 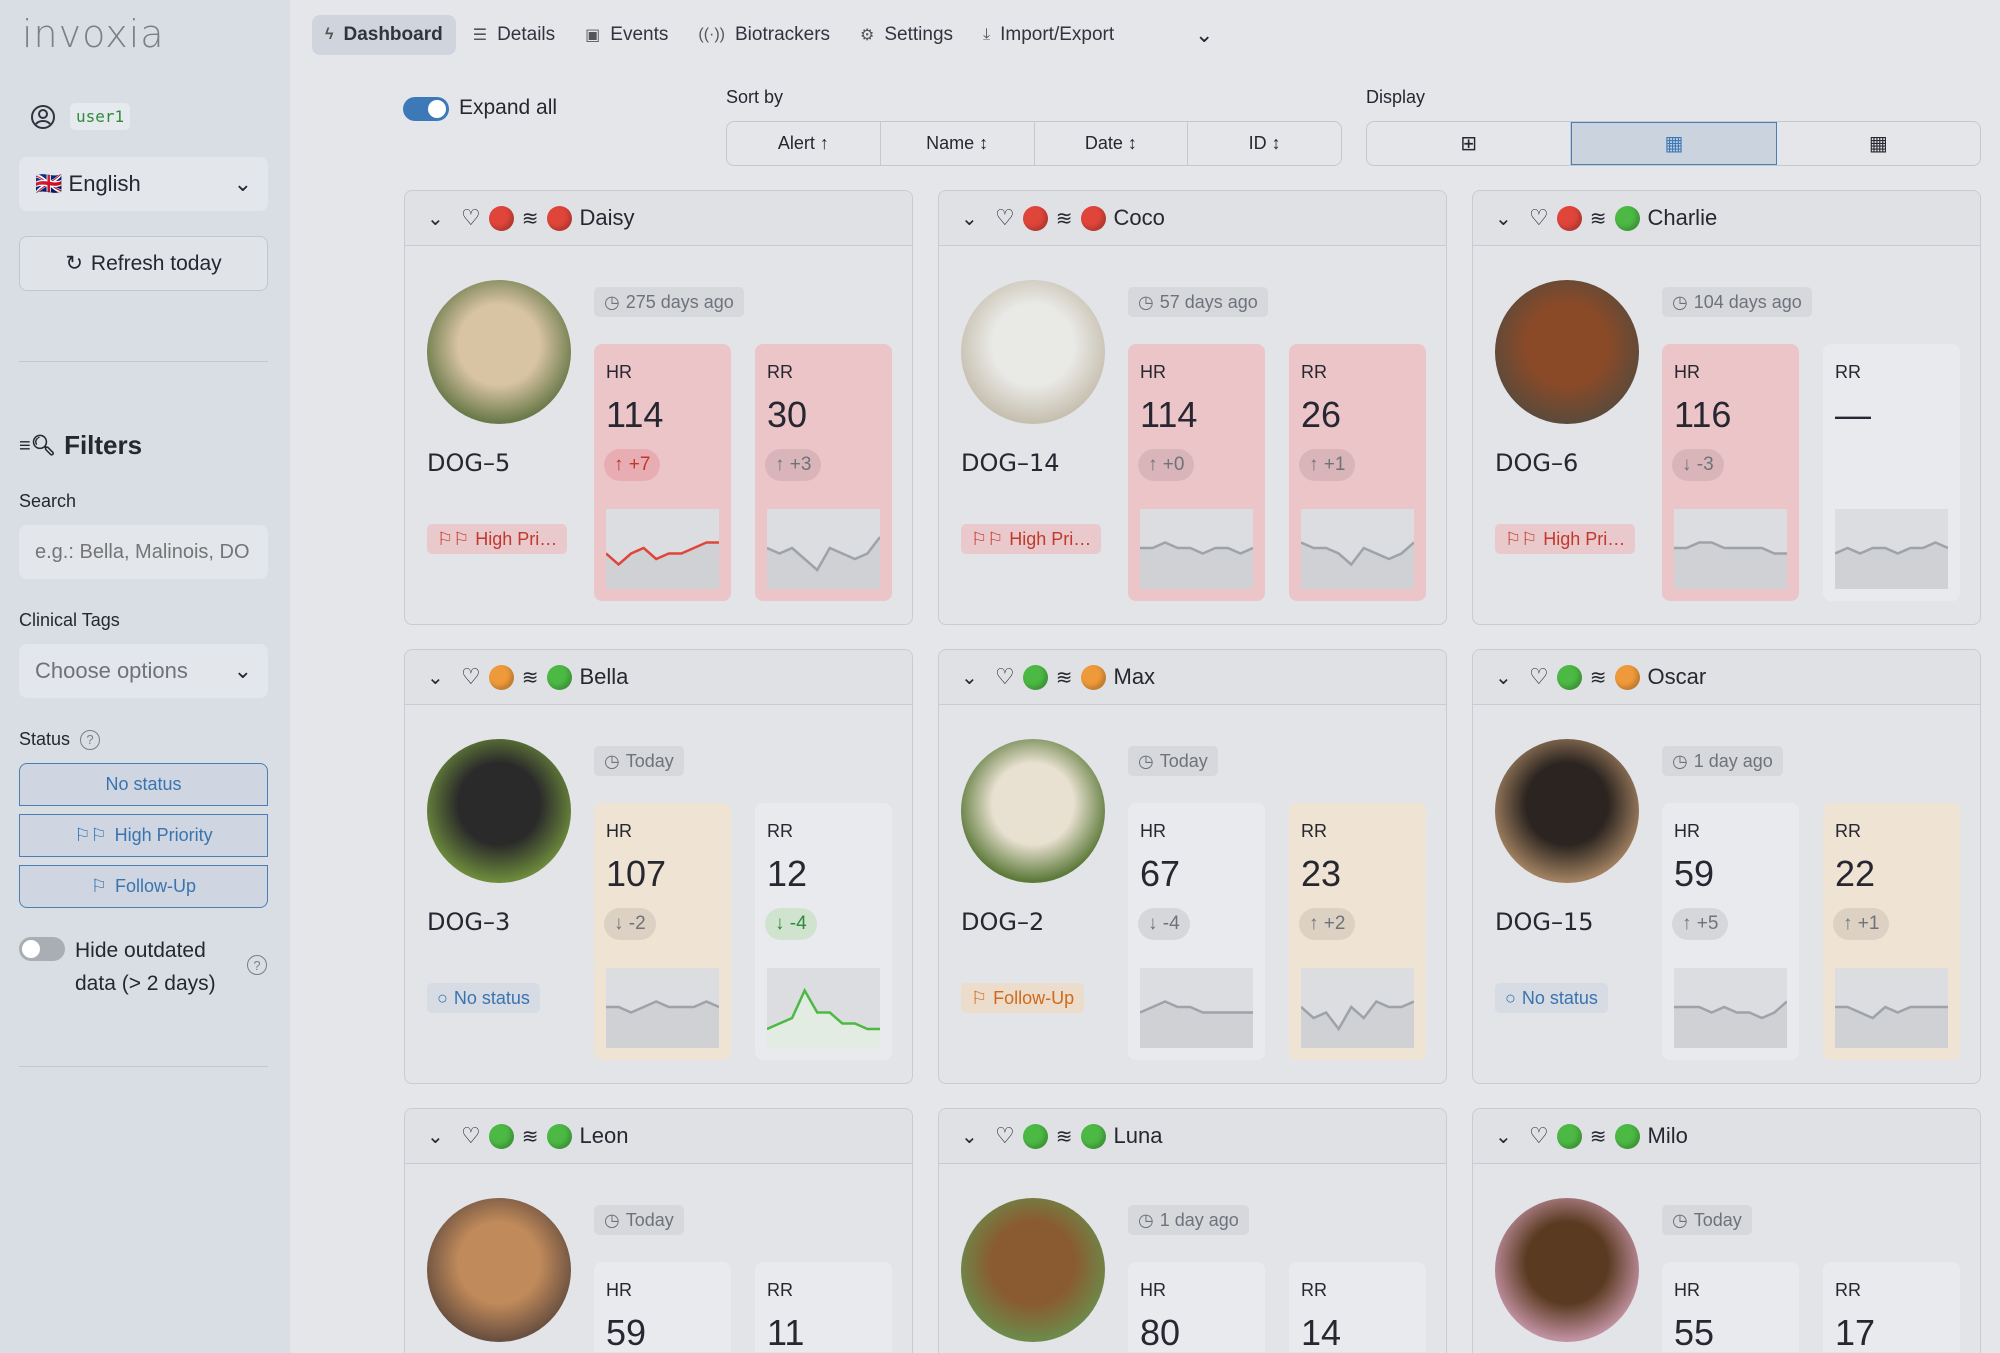 I want to click on hr-tile: HR 116 ↓ -3, so click(x=1730, y=472).